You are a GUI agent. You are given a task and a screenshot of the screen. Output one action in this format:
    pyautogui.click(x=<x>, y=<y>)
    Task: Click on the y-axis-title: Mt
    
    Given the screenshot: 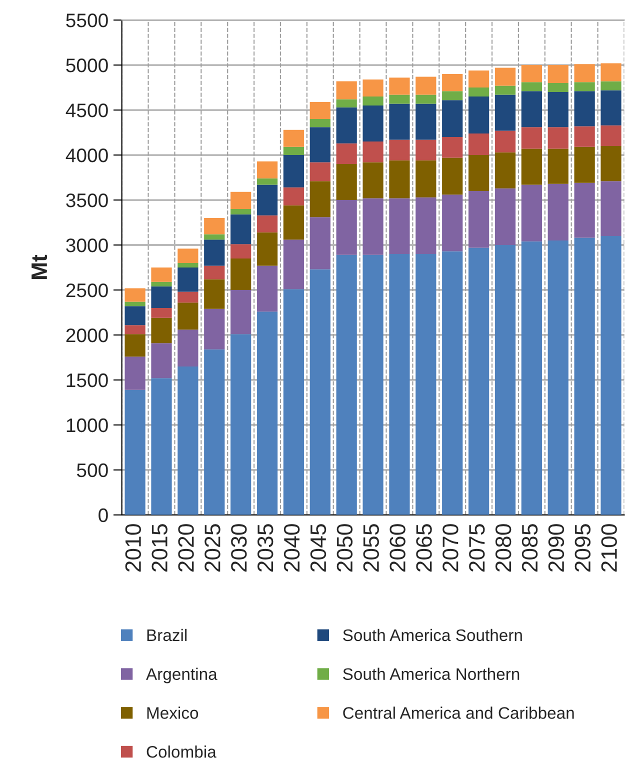 What is the action you would take?
    pyautogui.click(x=40, y=266)
    